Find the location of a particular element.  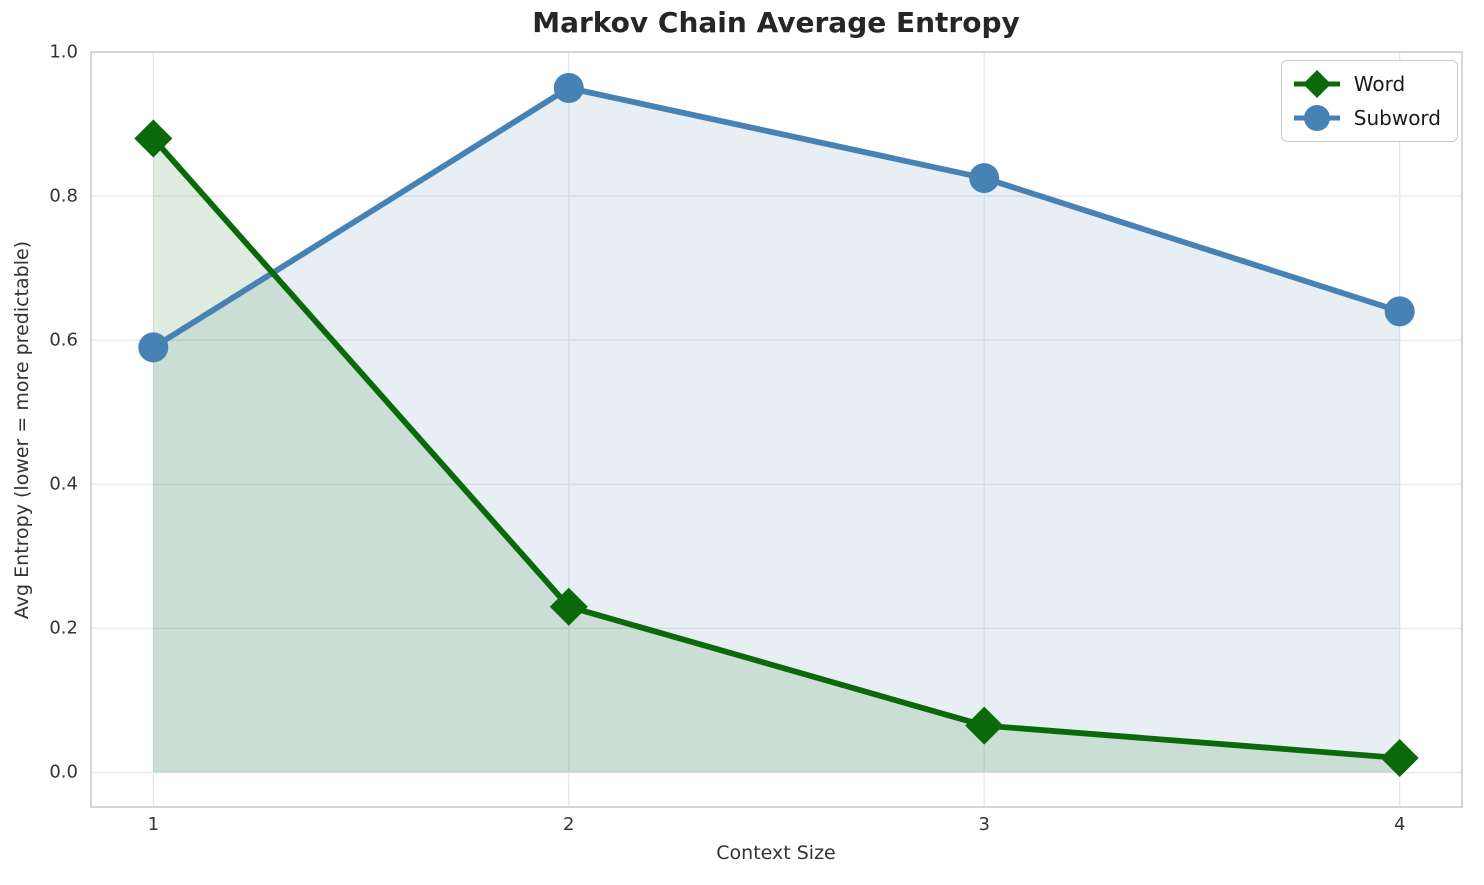

legend-marker-circle-icon is located at coordinates (1316, 118).